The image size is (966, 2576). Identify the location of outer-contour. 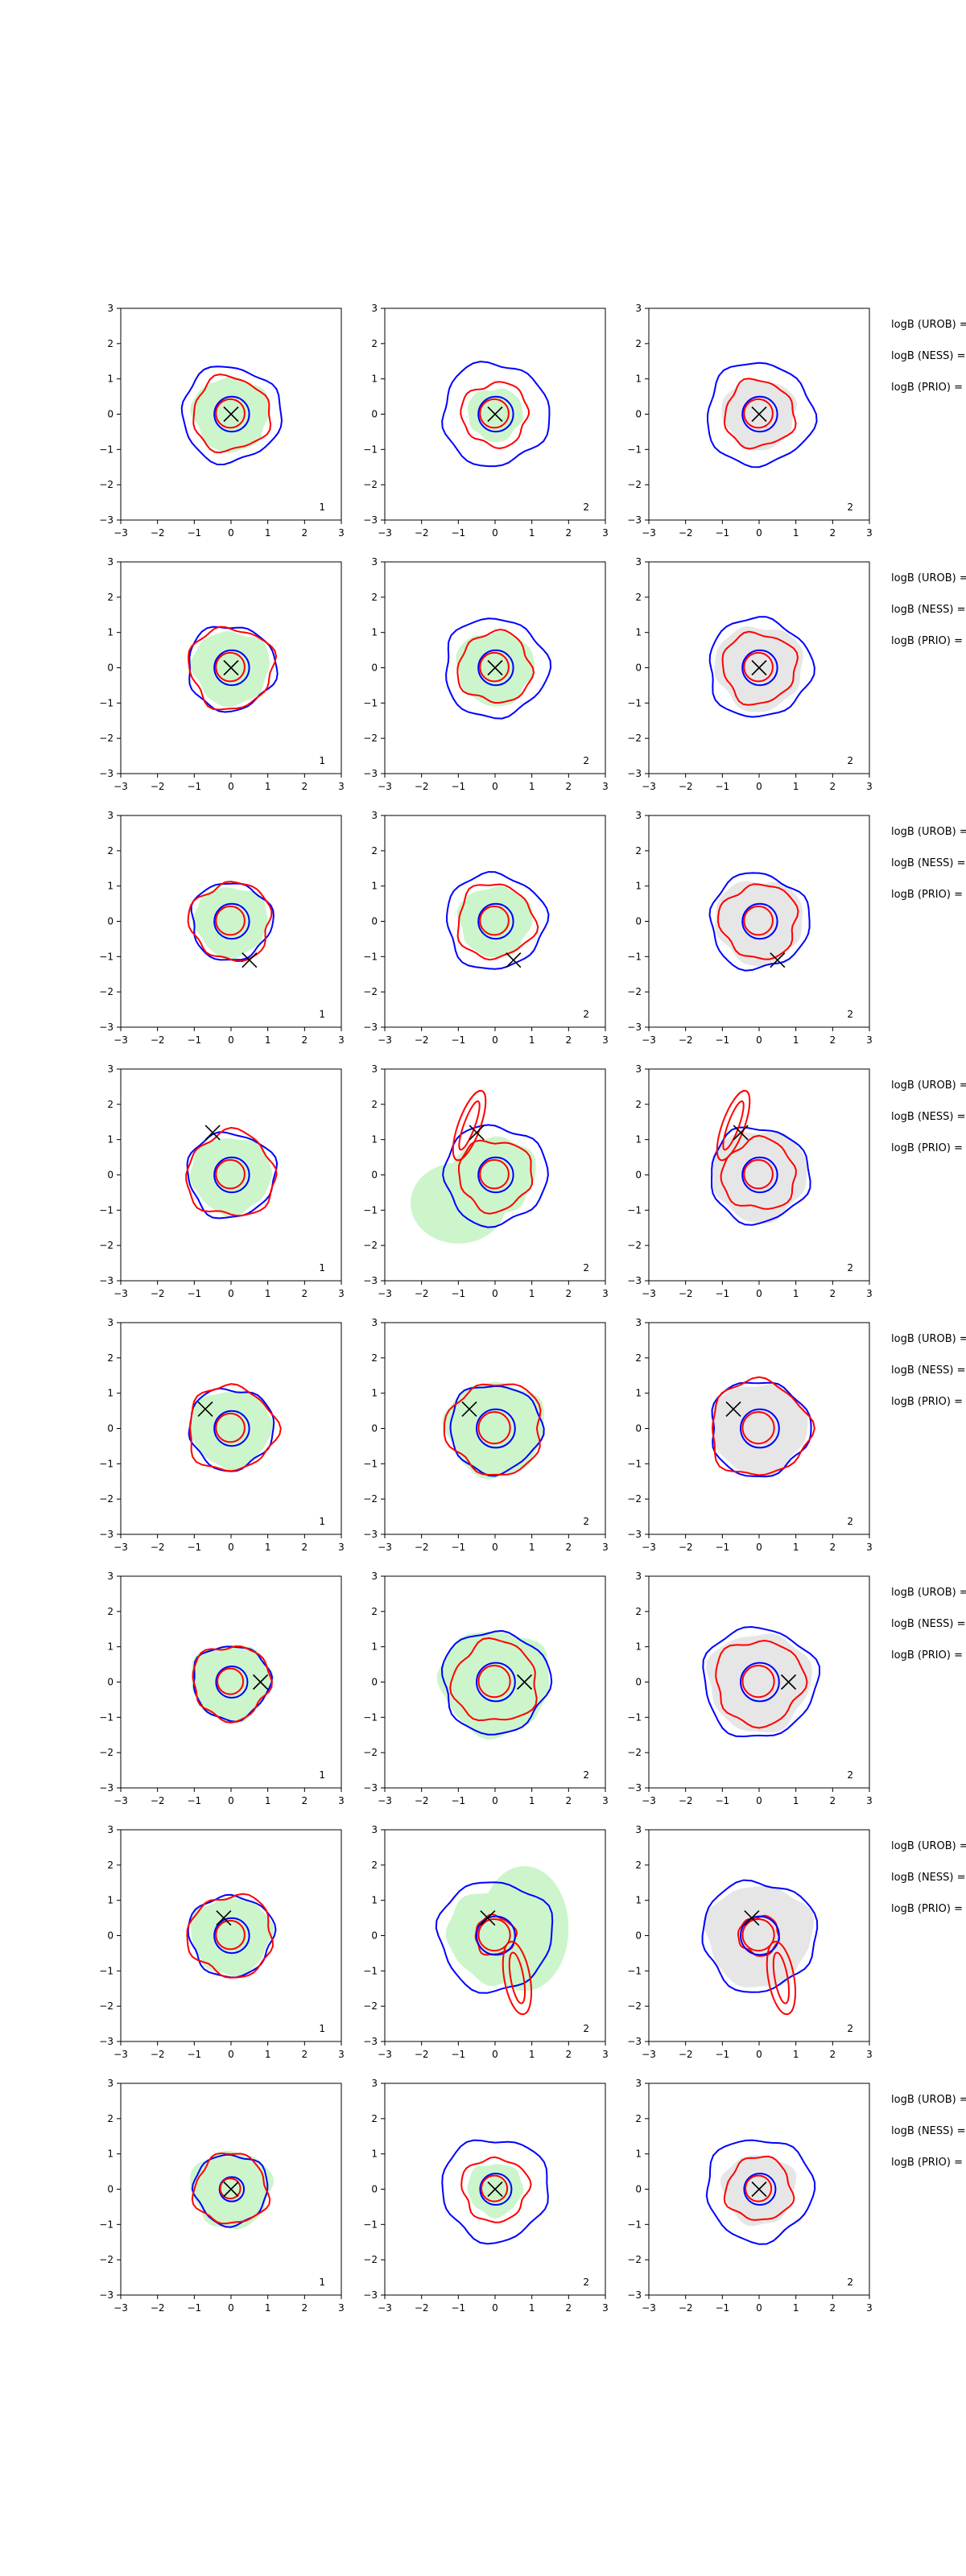
(762, 415).